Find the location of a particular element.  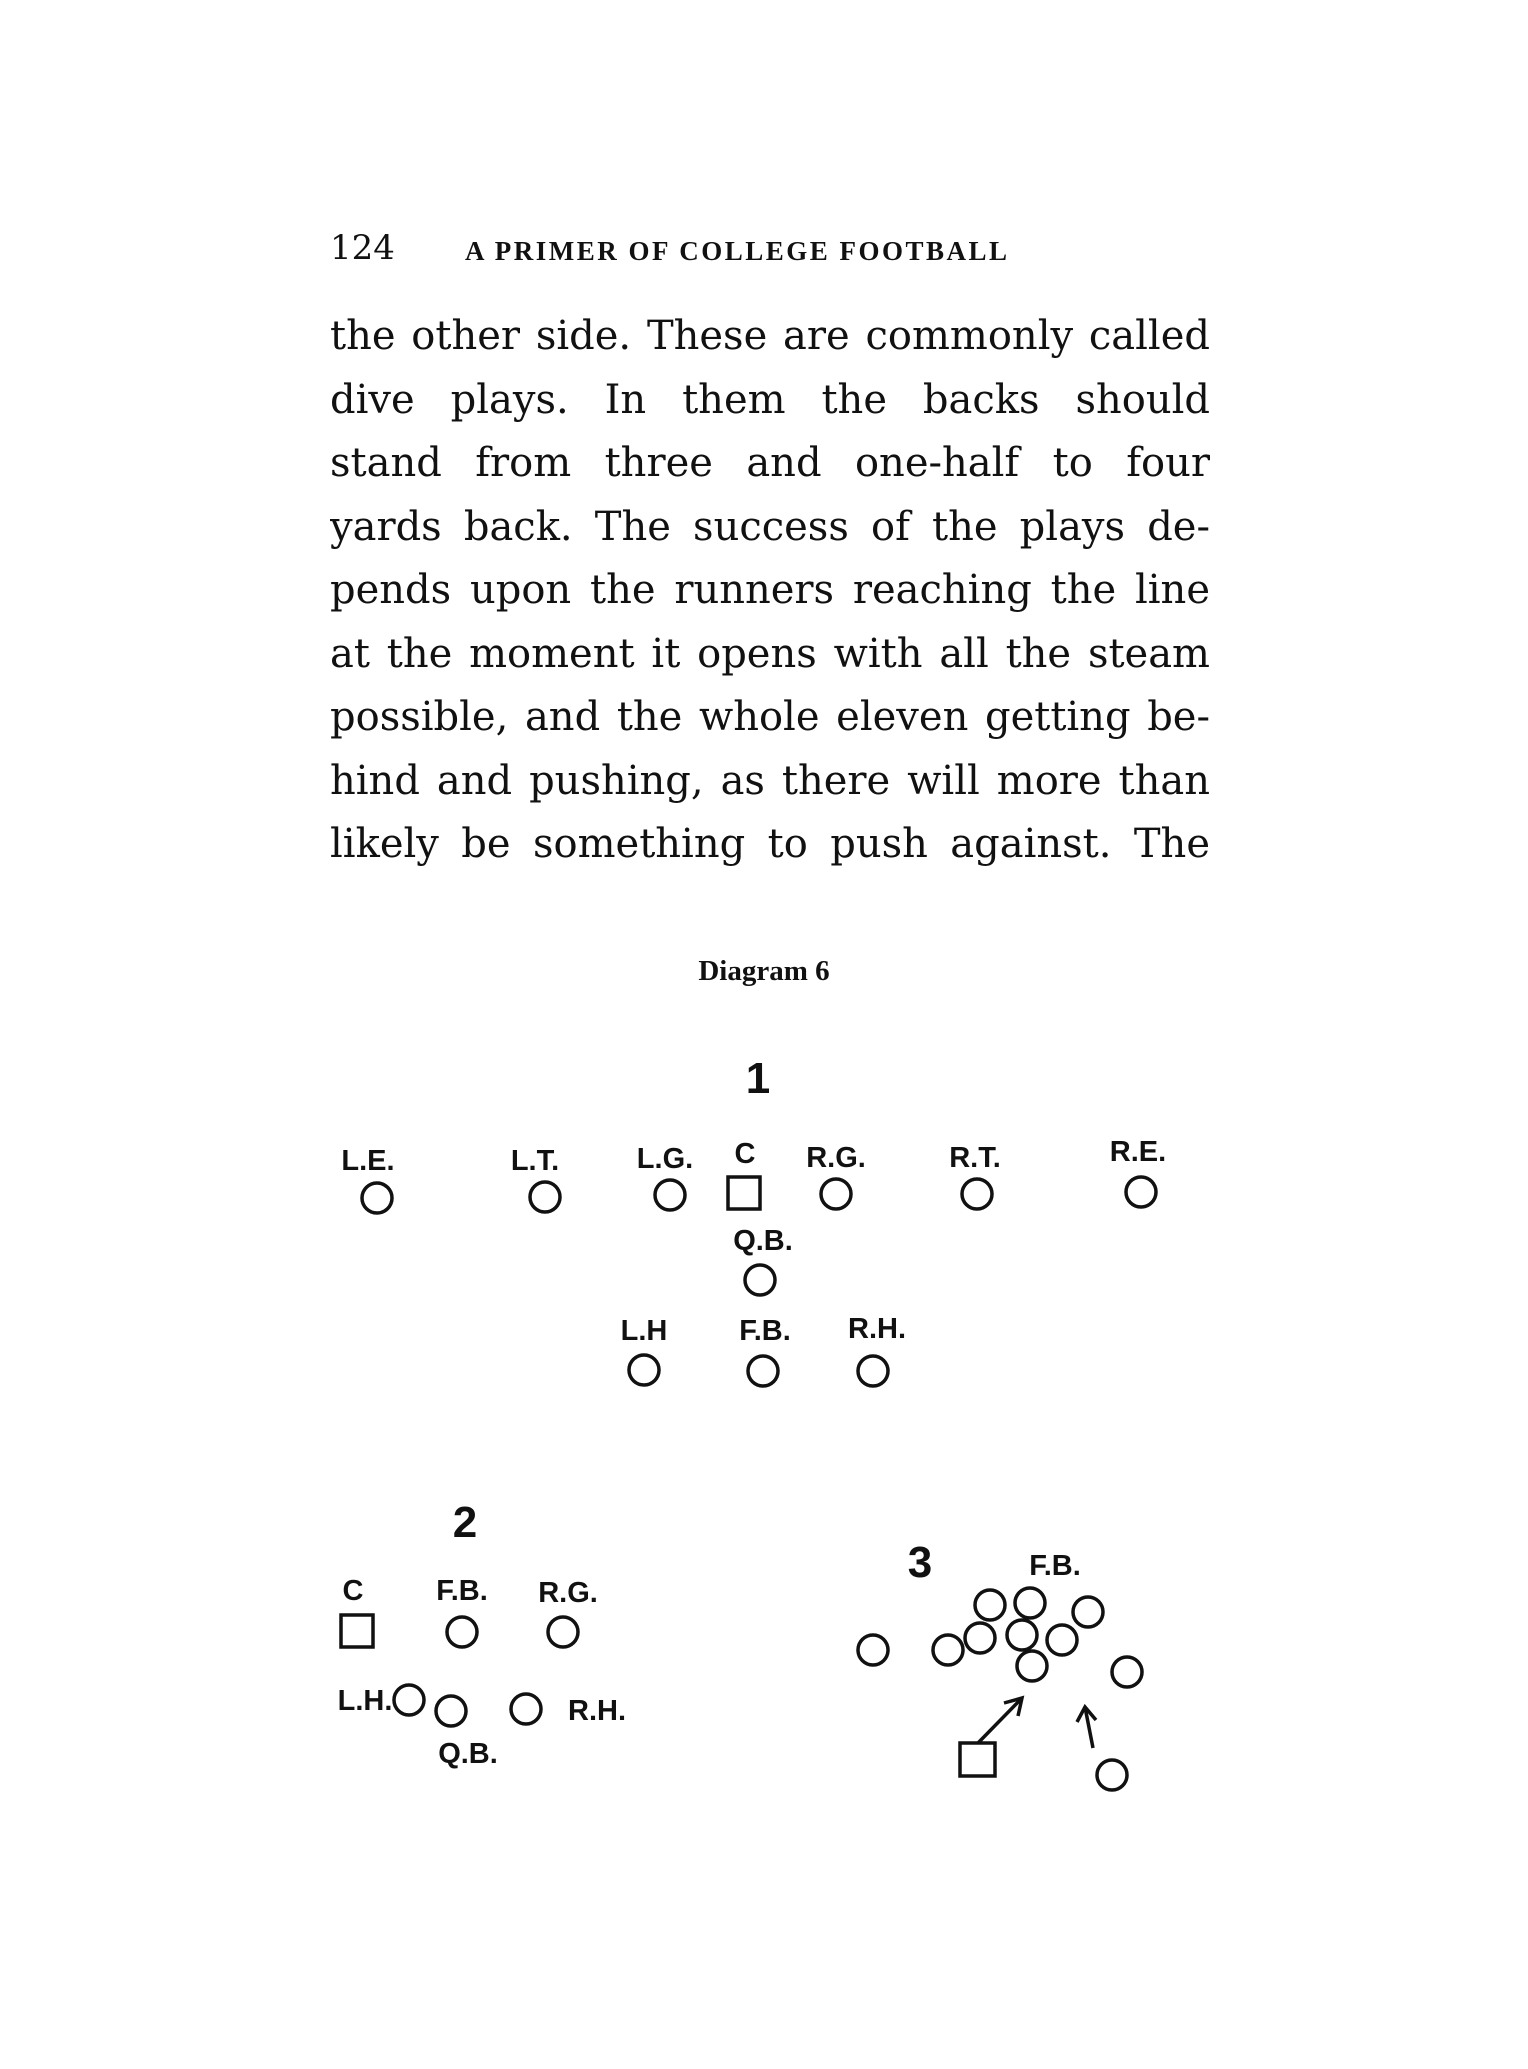

diagram-caption: Diagram 6 is located at coordinates (764, 971).